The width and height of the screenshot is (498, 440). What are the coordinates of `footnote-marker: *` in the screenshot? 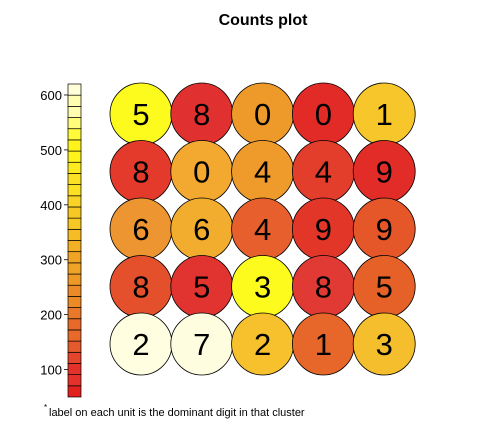 It's located at (45, 407).